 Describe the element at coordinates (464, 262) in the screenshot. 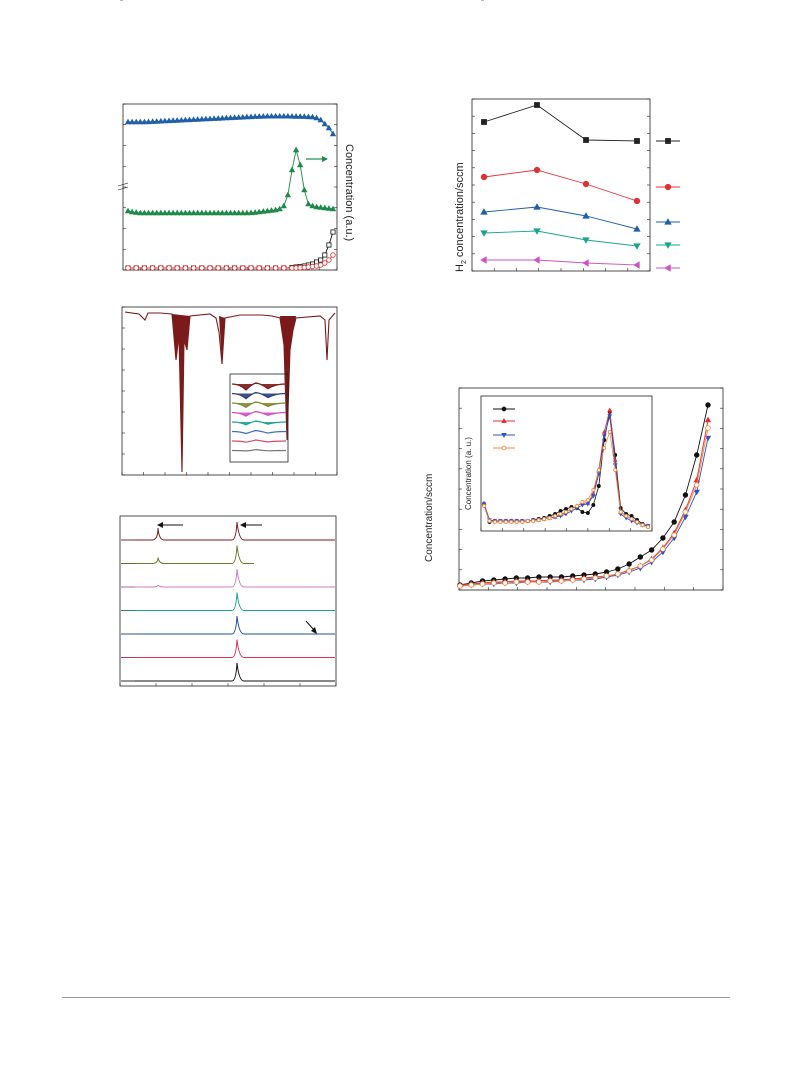

I see `panel-d-ylabel-sub: 2` at that location.